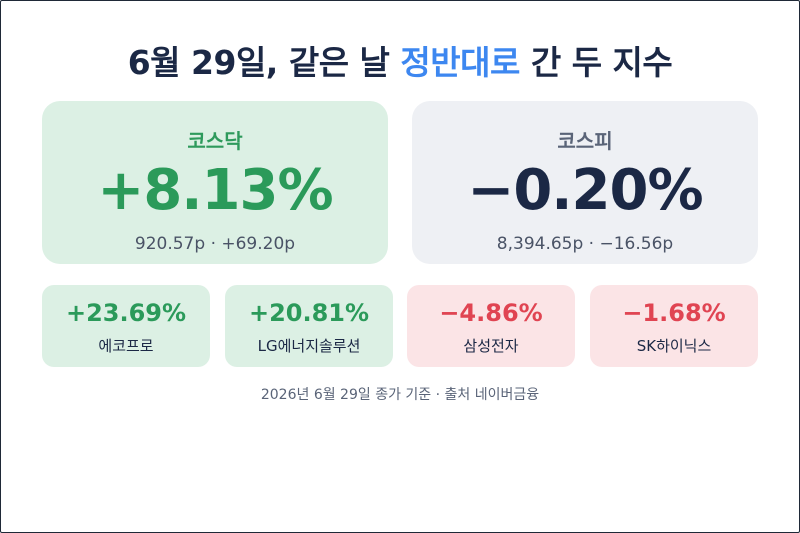  I want to click on stock-card-lg-energy: +20.81% LG에너지솔루션, so click(309, 326).